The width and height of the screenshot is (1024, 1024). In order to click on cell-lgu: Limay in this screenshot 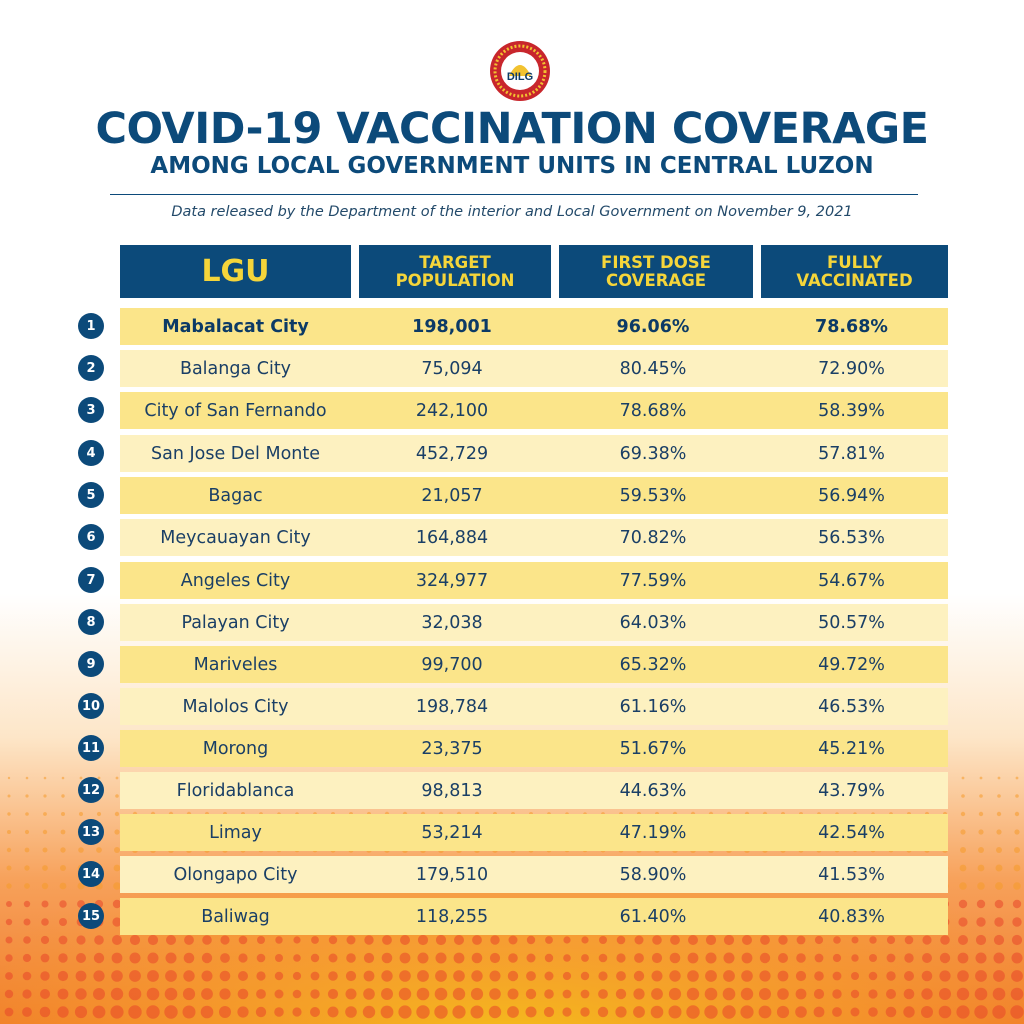, I will do `click(235, 832)`.